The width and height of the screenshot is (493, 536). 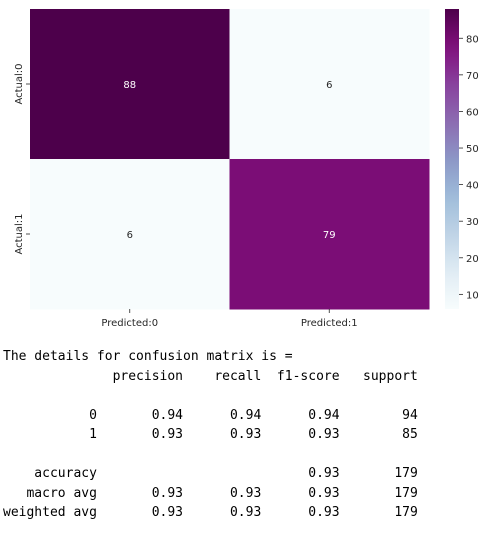 I want to click on report-row: accuracy 0.93 179, so click(x=210, y=473).